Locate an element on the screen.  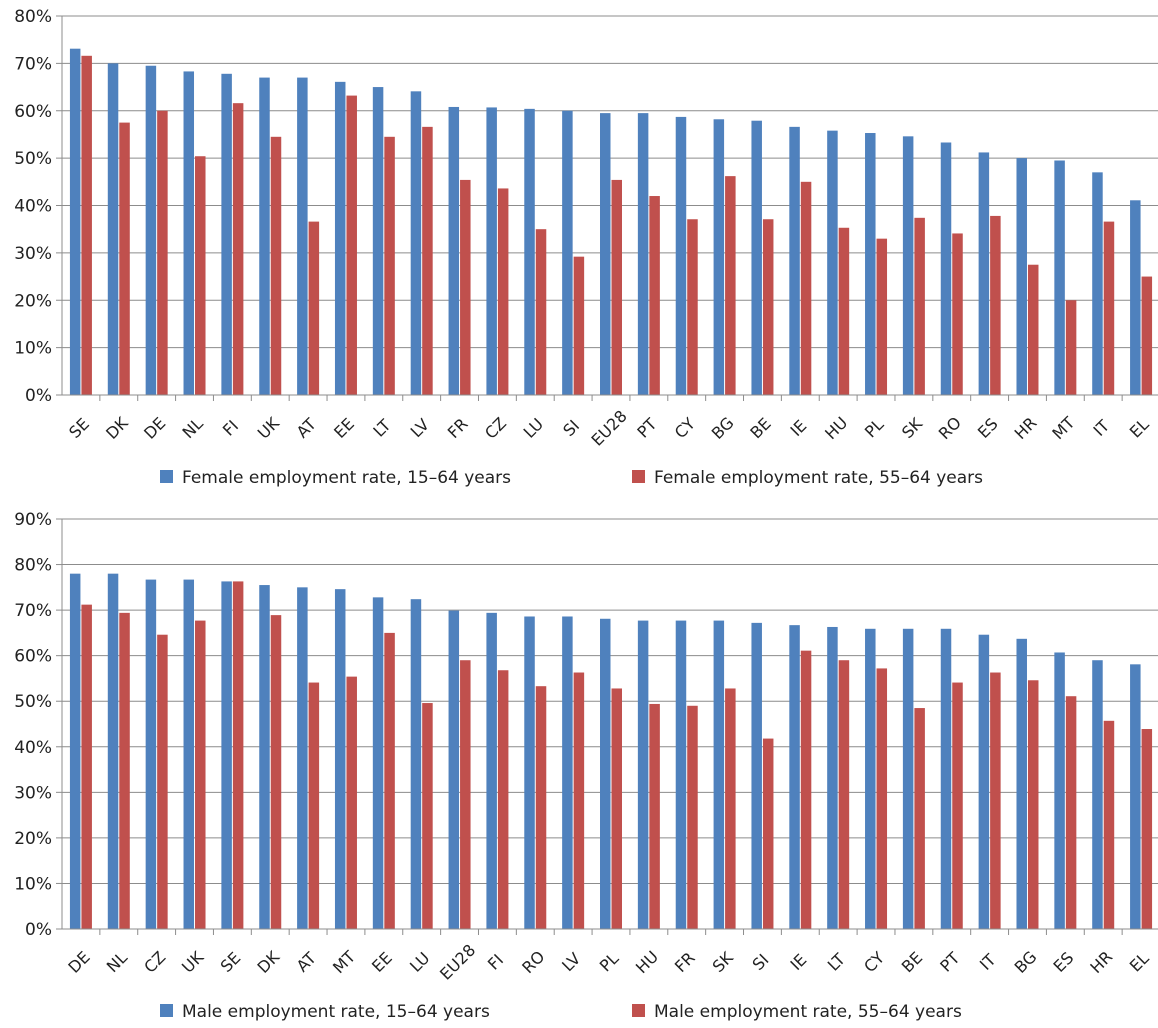
bar-2-de is located at coordinates (86, 766).